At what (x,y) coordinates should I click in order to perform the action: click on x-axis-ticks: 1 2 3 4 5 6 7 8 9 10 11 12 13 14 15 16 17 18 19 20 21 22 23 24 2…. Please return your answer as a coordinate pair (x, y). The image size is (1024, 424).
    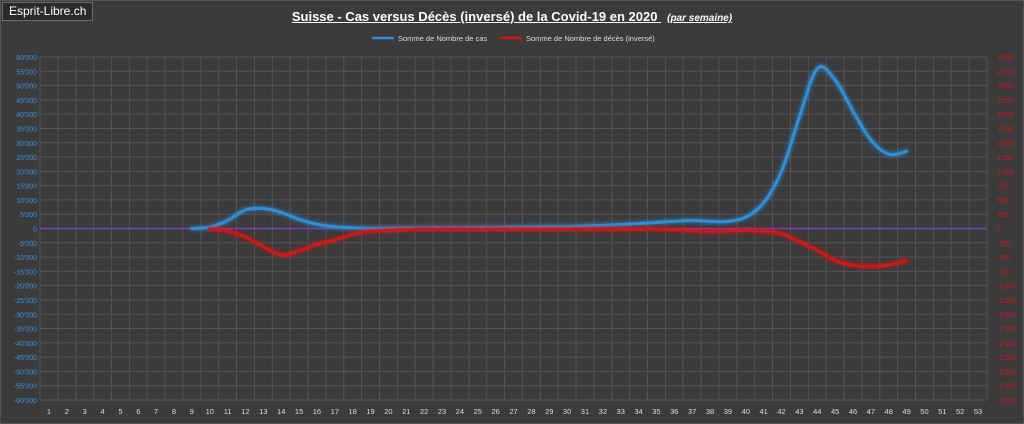
    Looking at the image, I should click on (514, 411).